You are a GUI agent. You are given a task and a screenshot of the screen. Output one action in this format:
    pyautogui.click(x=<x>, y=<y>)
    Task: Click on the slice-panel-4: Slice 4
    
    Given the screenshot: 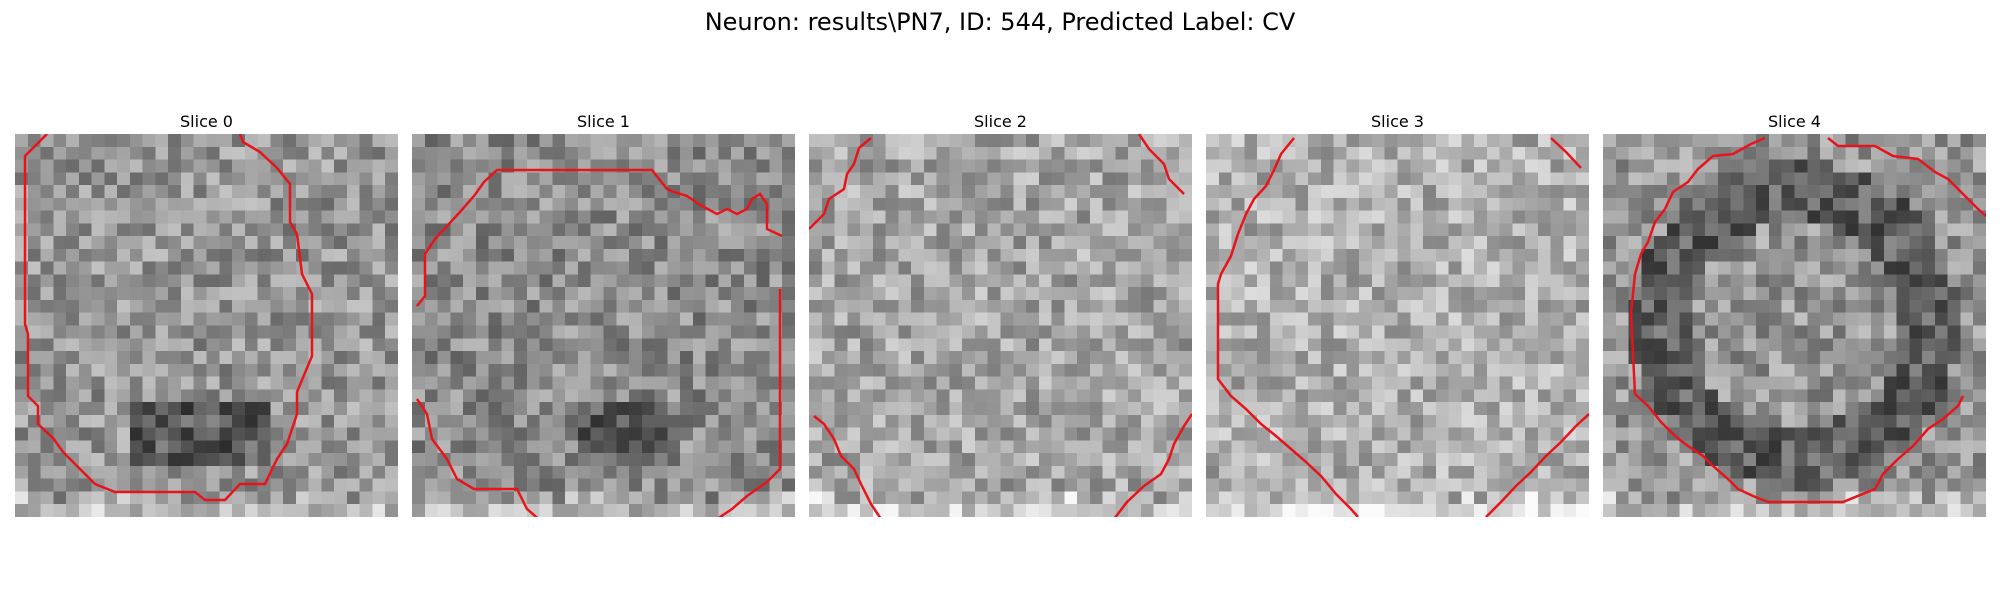 What is the action you would take?
    pyautogui.click(x=1794, y=313)
    